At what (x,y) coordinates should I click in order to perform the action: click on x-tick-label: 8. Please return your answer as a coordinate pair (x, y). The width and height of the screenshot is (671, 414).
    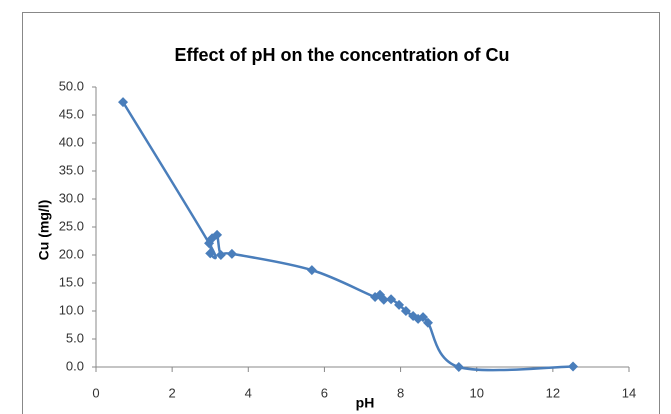
    Looking at the image, I should click on (400, 392).